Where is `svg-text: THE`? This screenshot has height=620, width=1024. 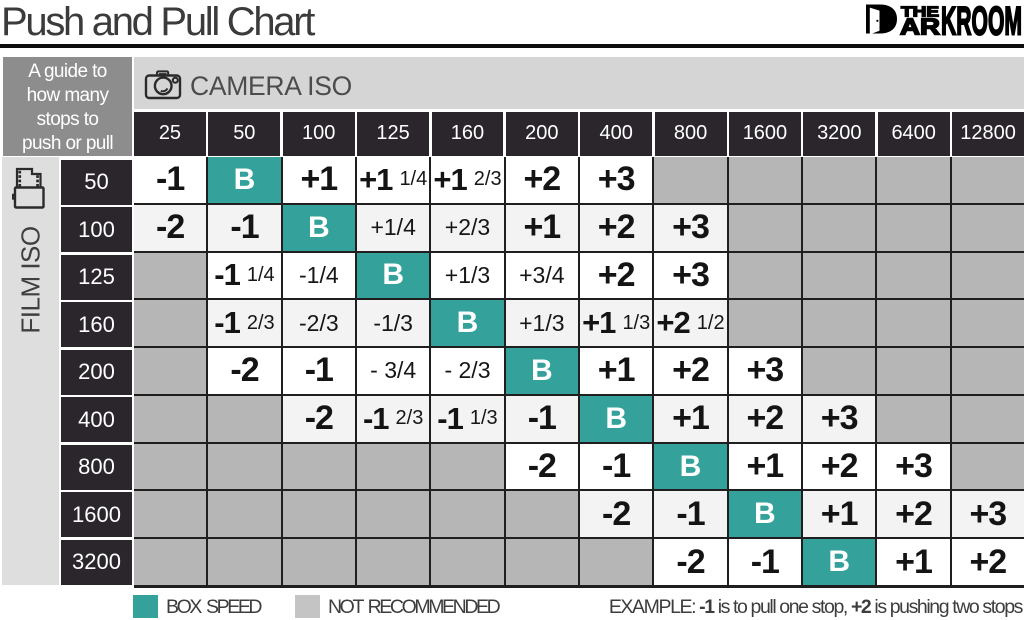
svg-text: THE is located at coordinates (920, 12).